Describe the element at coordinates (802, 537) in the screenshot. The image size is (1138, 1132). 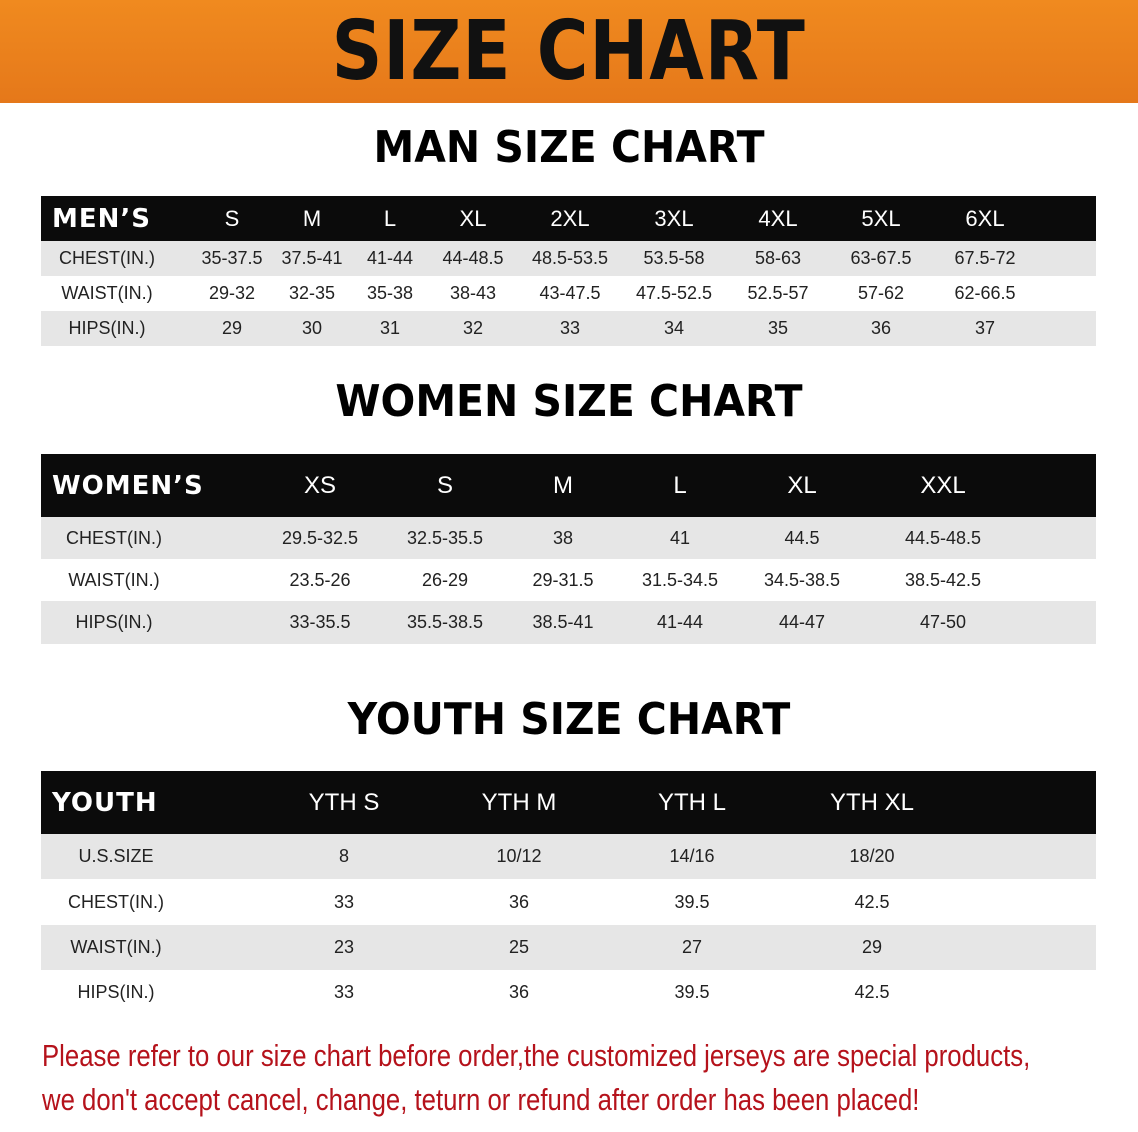
I see `table-cell: 44.5` at that location.